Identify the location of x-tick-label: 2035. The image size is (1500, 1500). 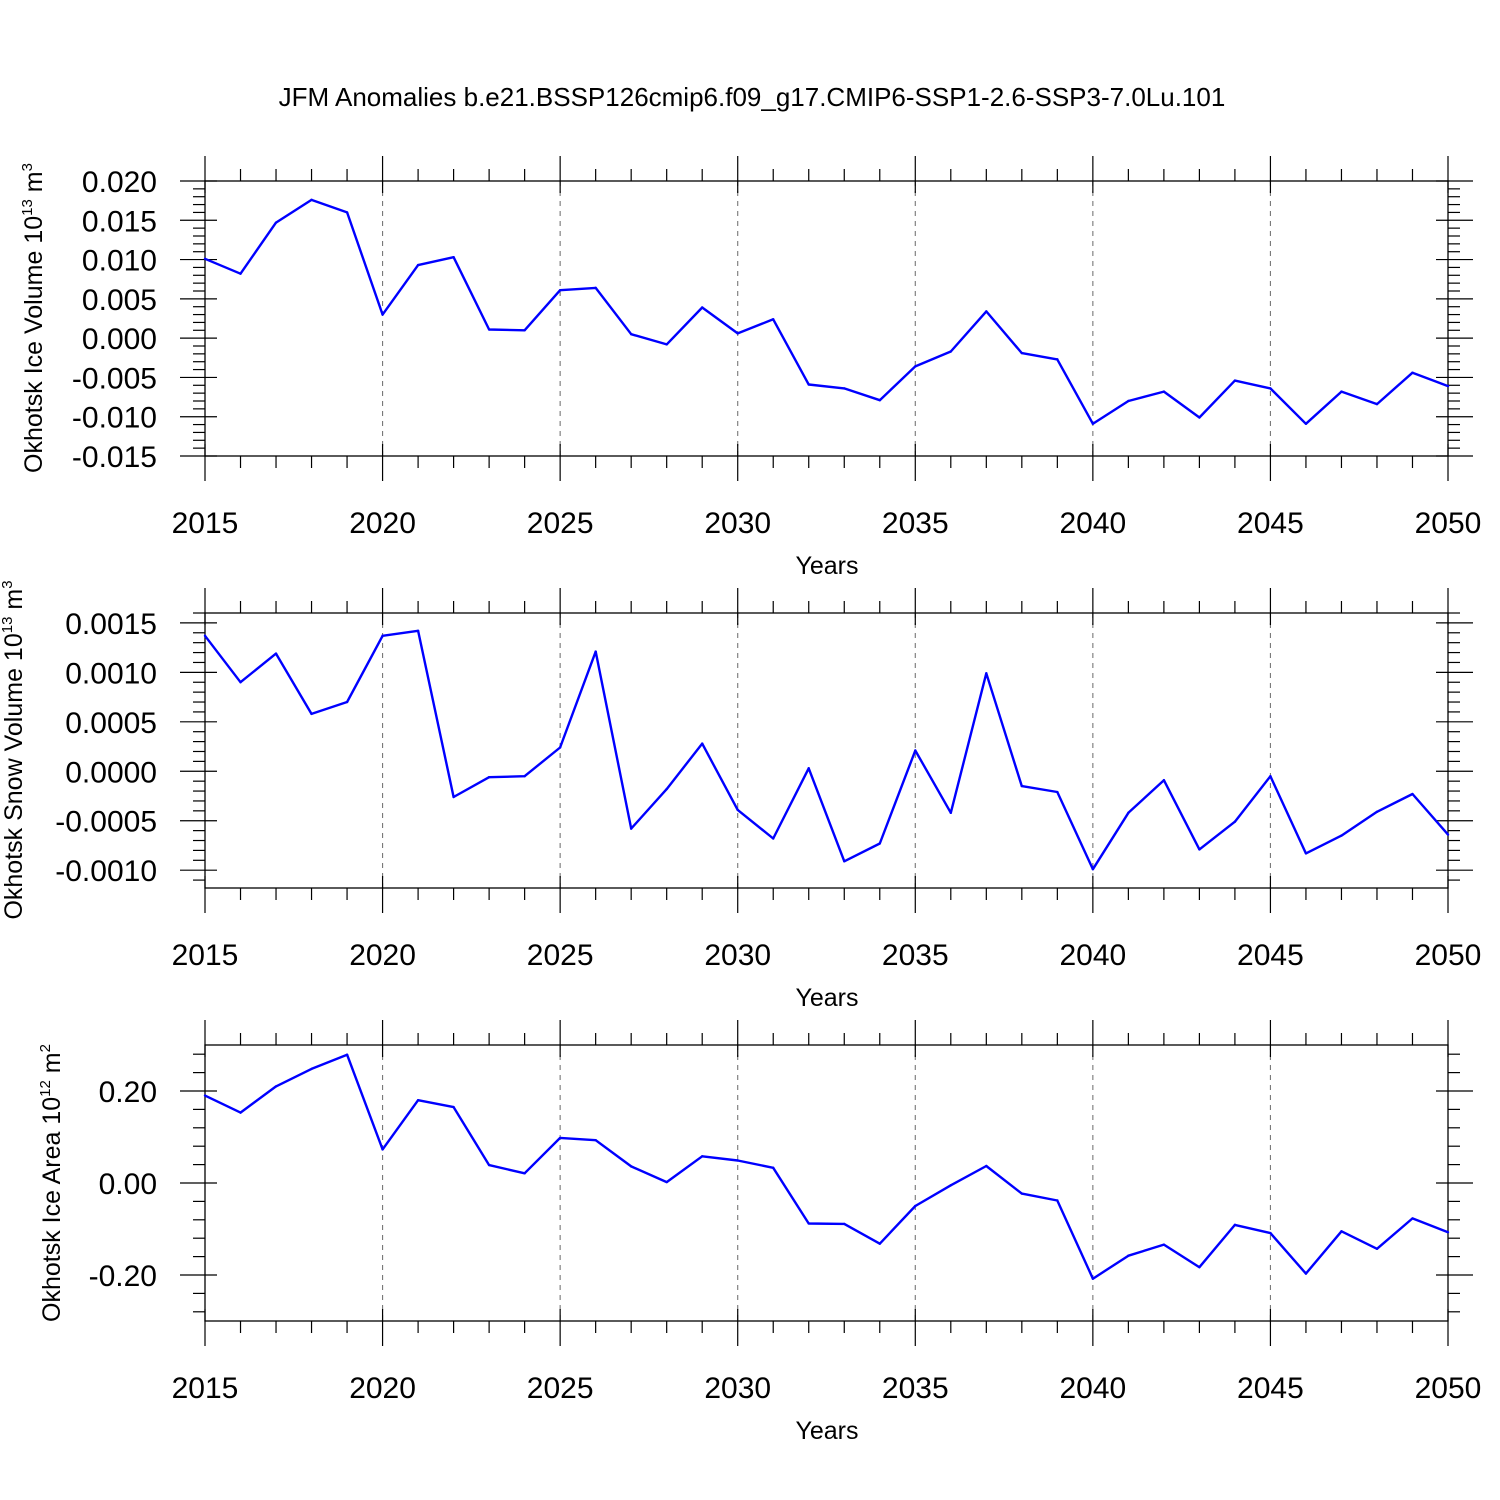
(915, 955).